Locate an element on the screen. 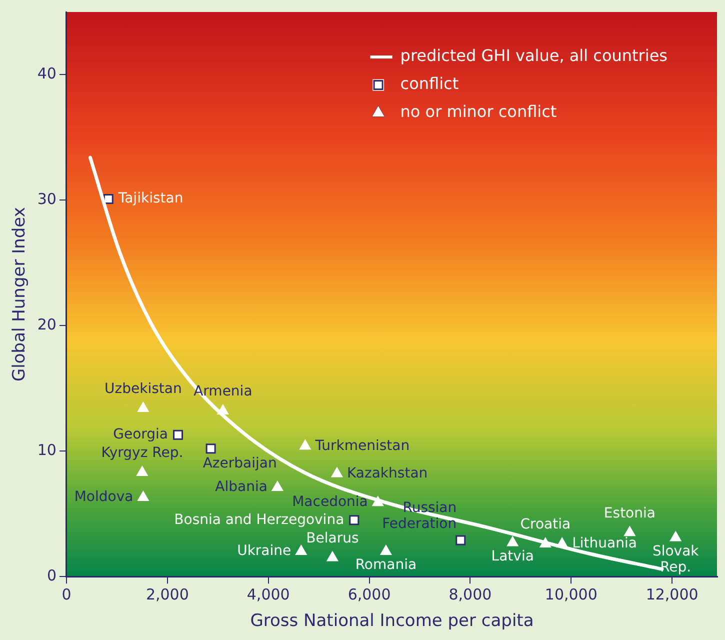 The height and width of the screenshot is (640, 725). annotation: Ukraine is located at coordinates (264, 551).